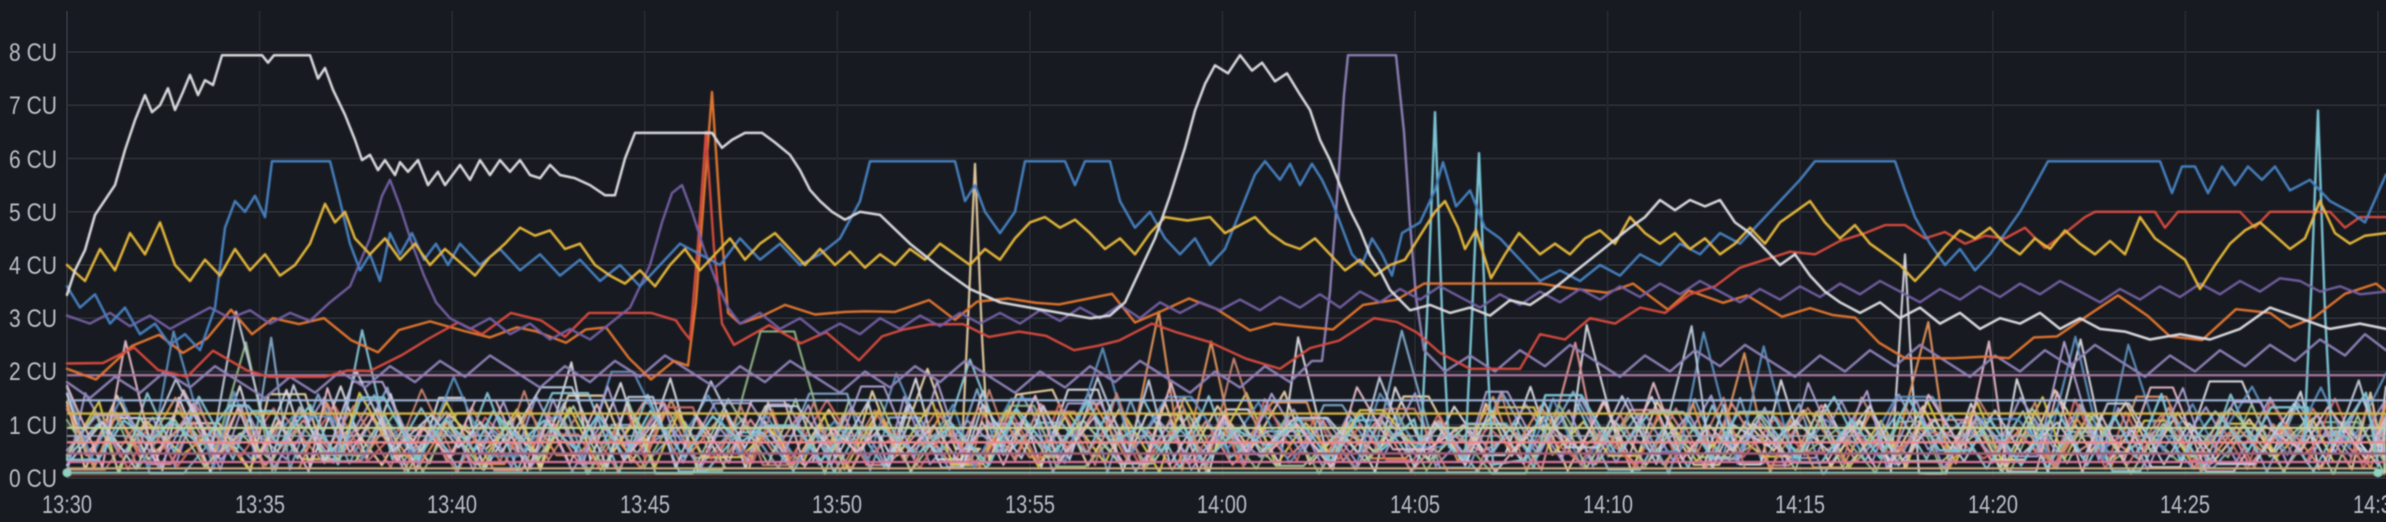 This screenshot has width=2386, height=522. Describe the element at coordinates (33, 372) in the screenshot. I see `svg-text: 2 CU` at that location.